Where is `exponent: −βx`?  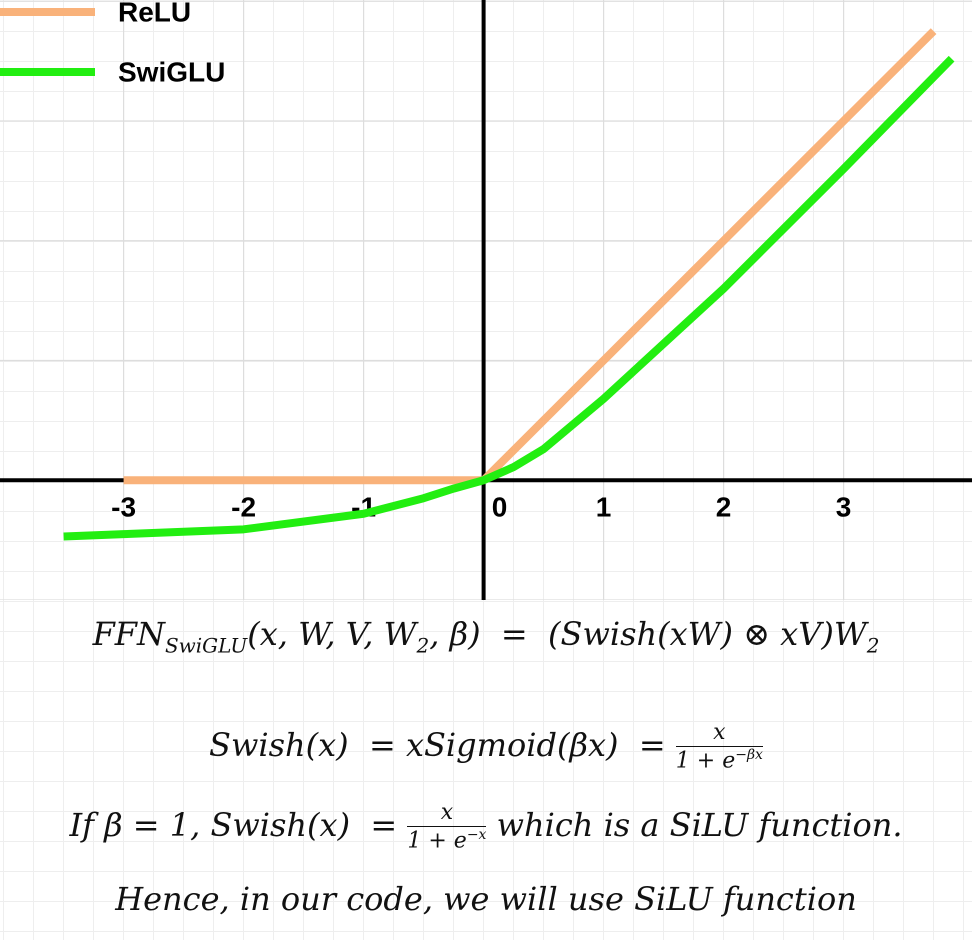
exponent: −βx is located at coordinates (749, 755).